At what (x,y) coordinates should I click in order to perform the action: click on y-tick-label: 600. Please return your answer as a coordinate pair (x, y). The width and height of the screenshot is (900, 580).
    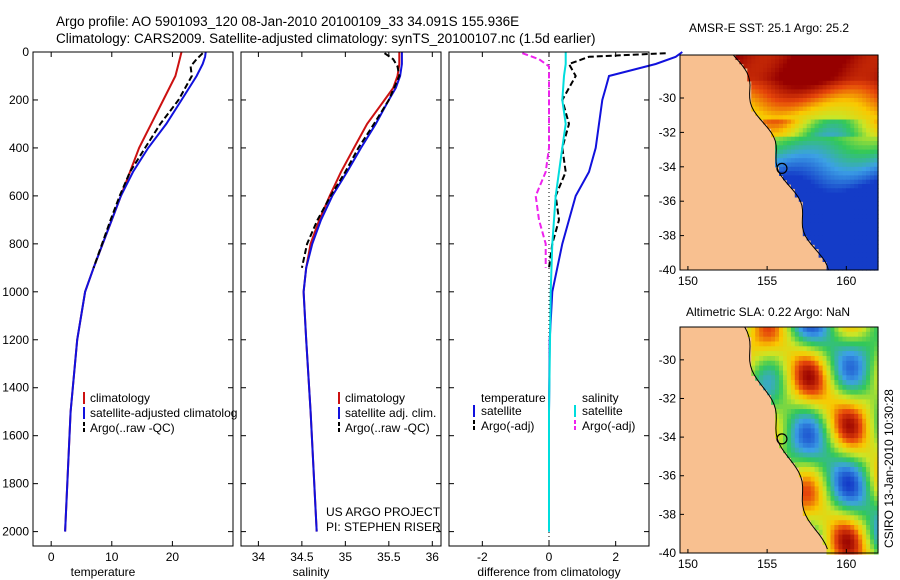
    Looking at the image, I should click on (19, 196).